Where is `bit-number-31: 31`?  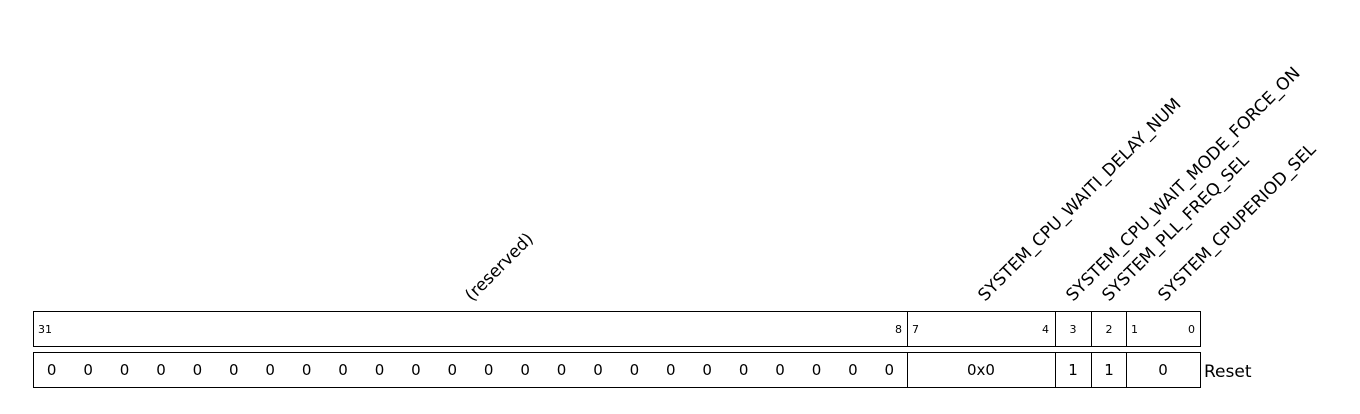
bit-number-31: 31 is located at coordinates (45, 329).